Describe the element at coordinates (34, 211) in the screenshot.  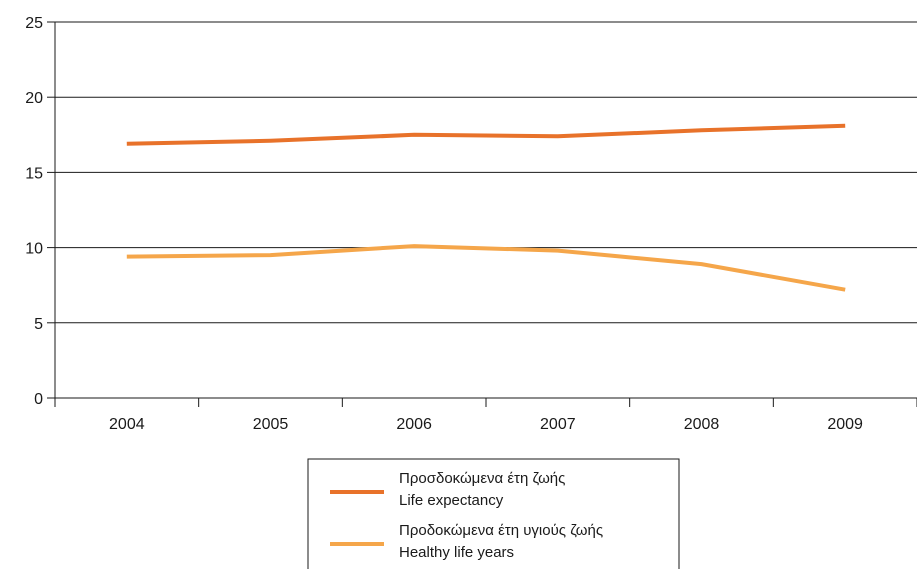
I see `y-tick-labels: 0 5 10 15 20 25` at that location.